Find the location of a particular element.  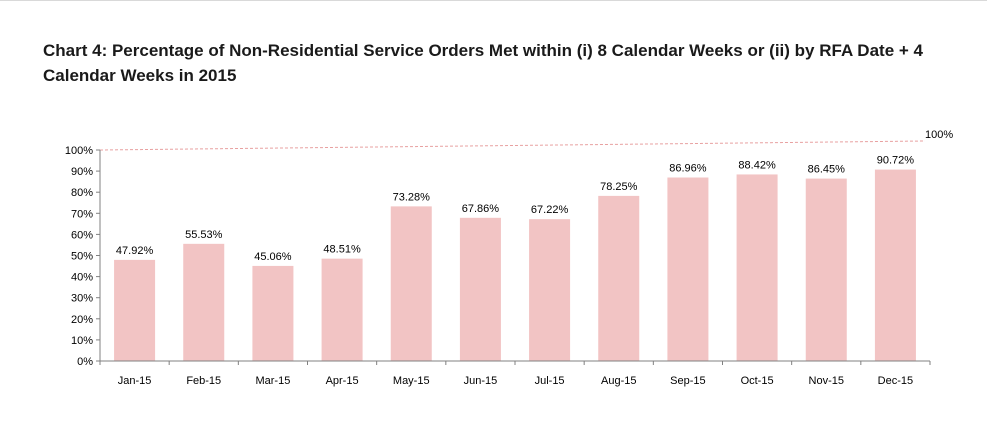

data-label: 73.28% is located at coordinates (412, 197).